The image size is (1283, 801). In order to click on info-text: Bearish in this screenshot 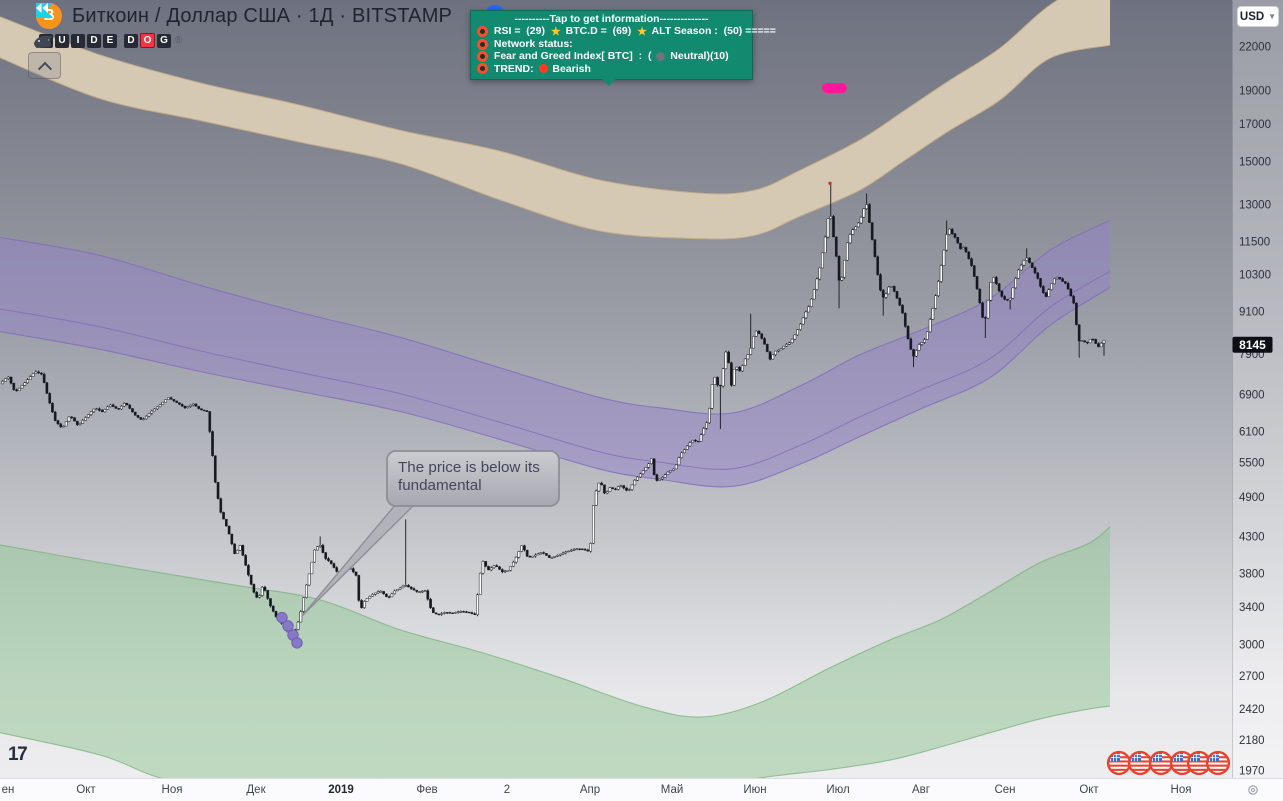, I will do `click(570, 68)`.